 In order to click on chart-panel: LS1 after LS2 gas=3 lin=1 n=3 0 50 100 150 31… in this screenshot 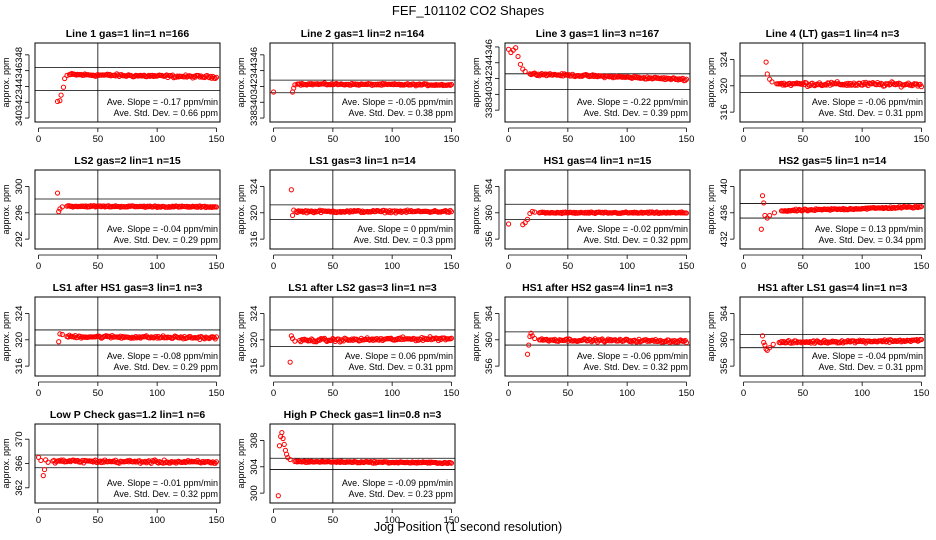, I will do `click(347, 340)`.